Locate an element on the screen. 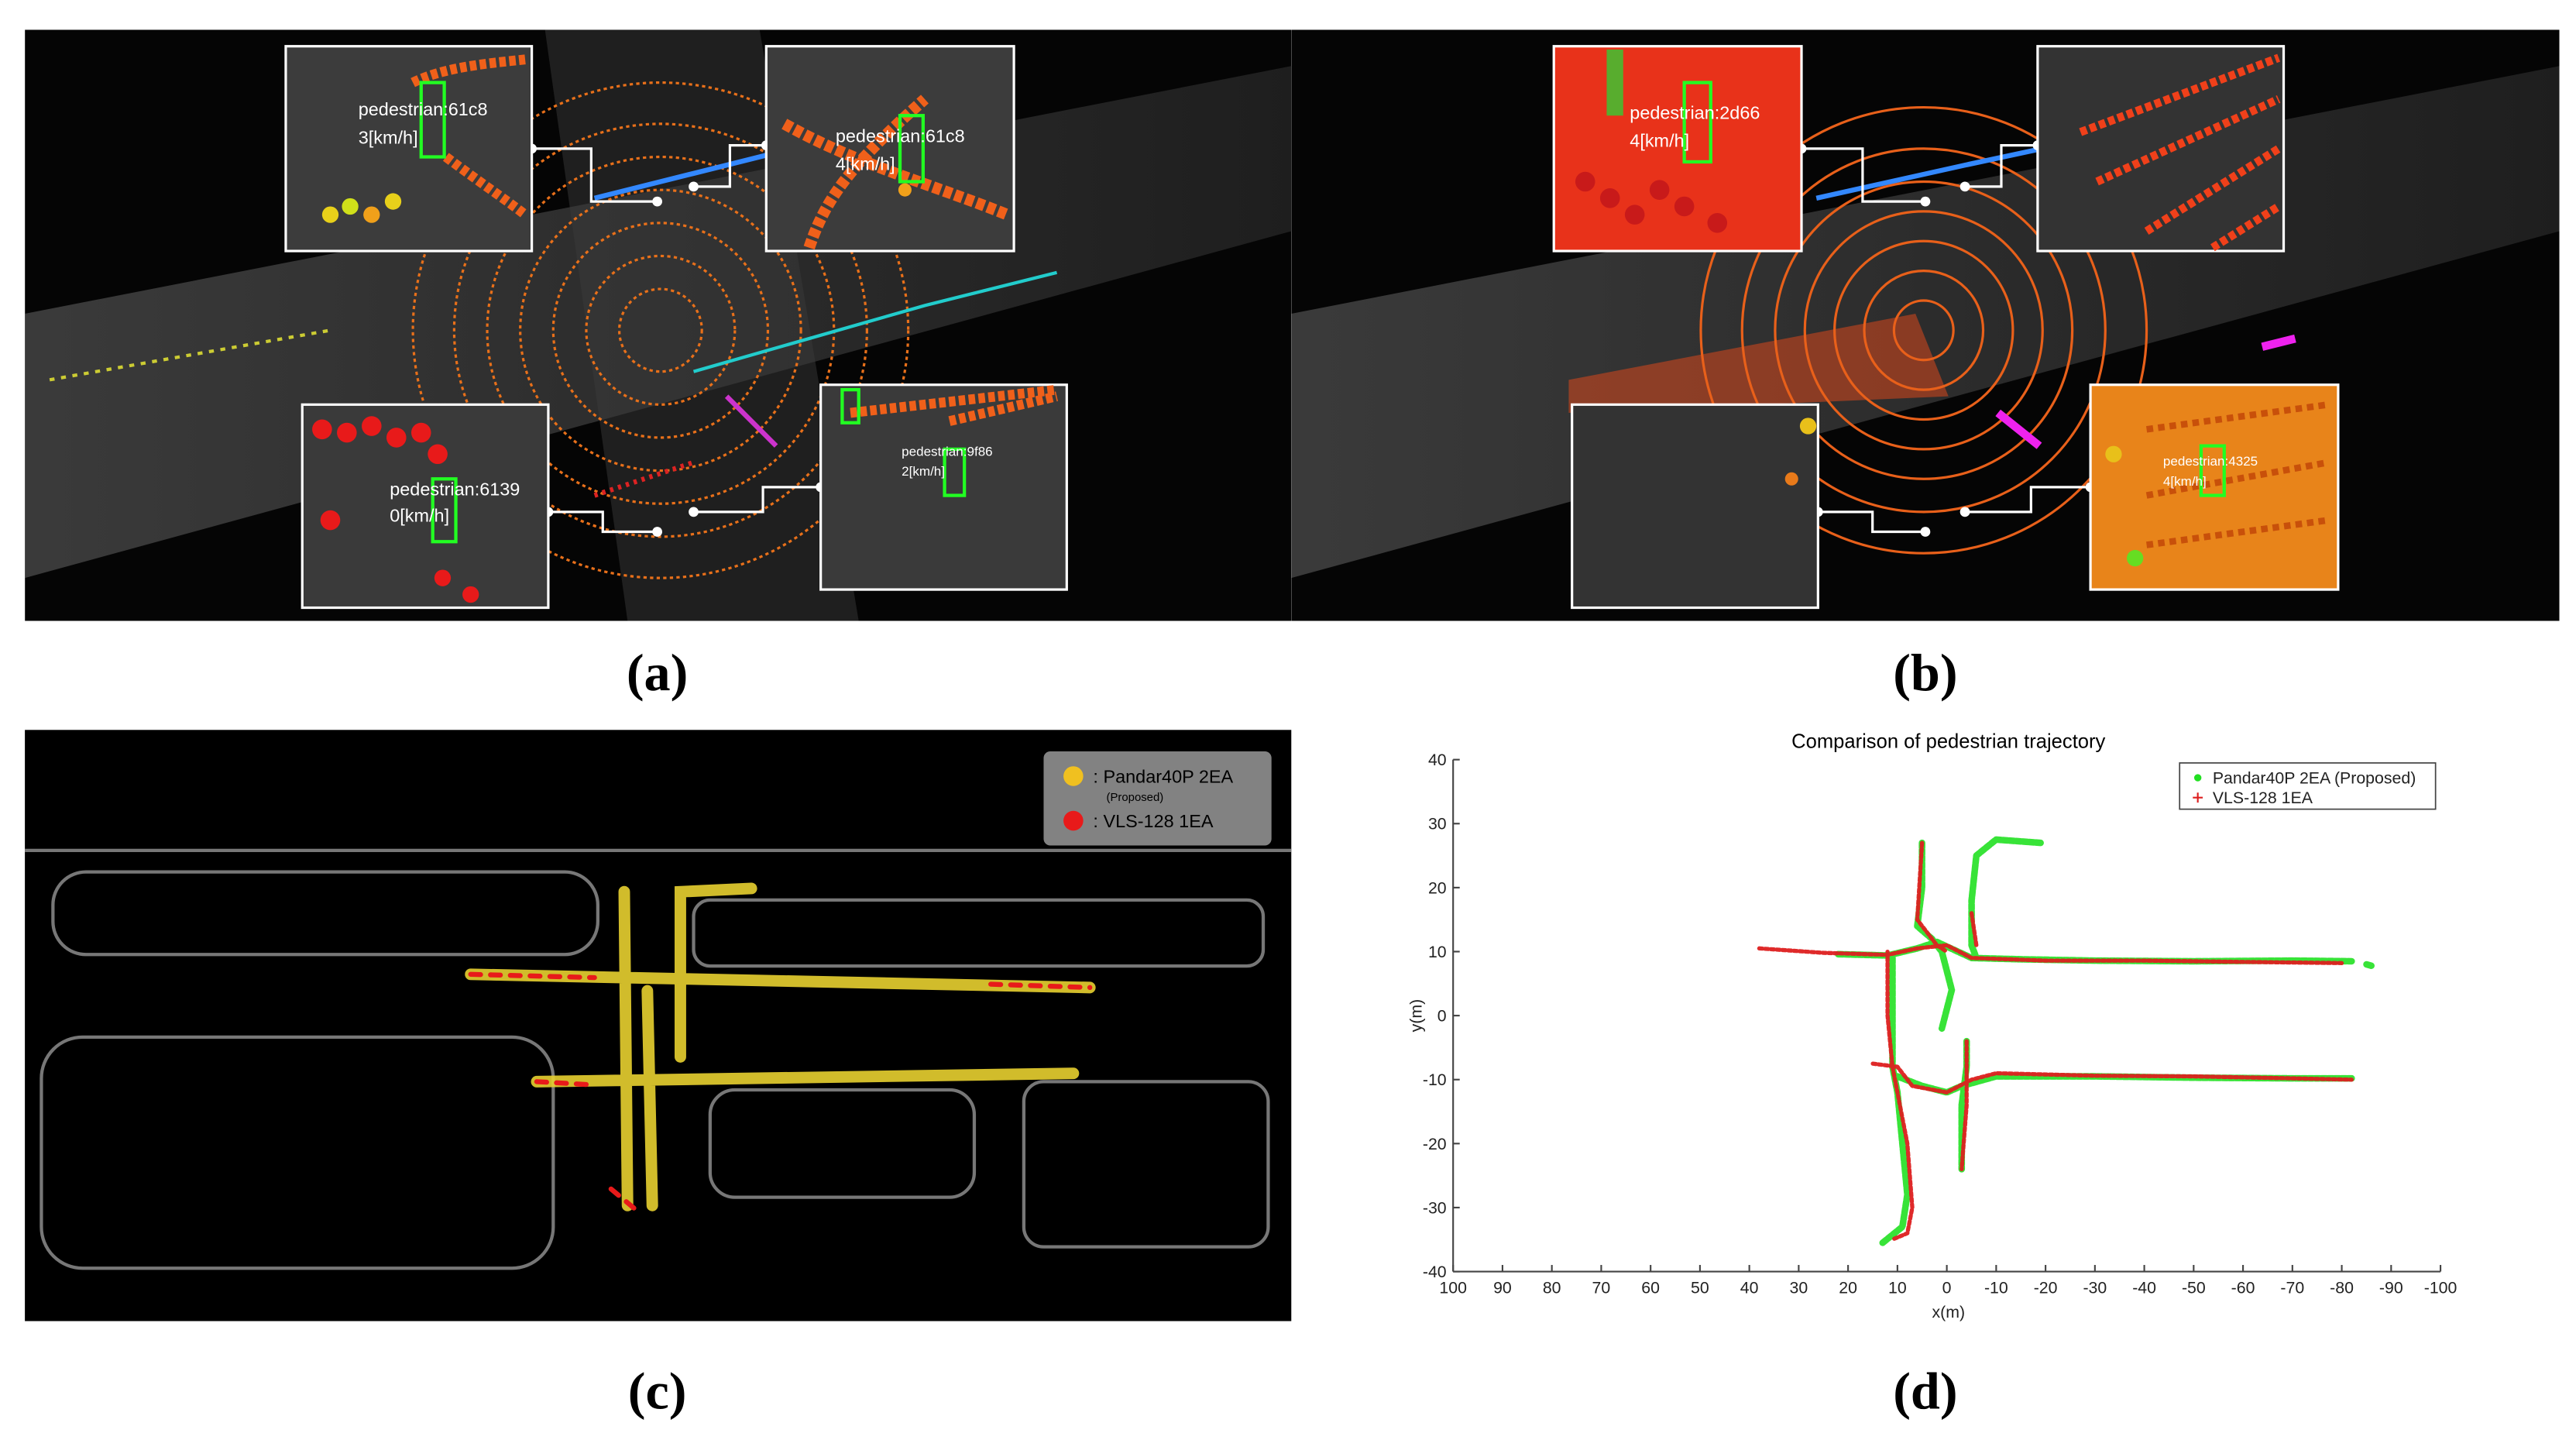 The width and height of the screenshot is (2576, 1440). legend-label: : VLS-128 1EA is located at coordinates (1153, 821).